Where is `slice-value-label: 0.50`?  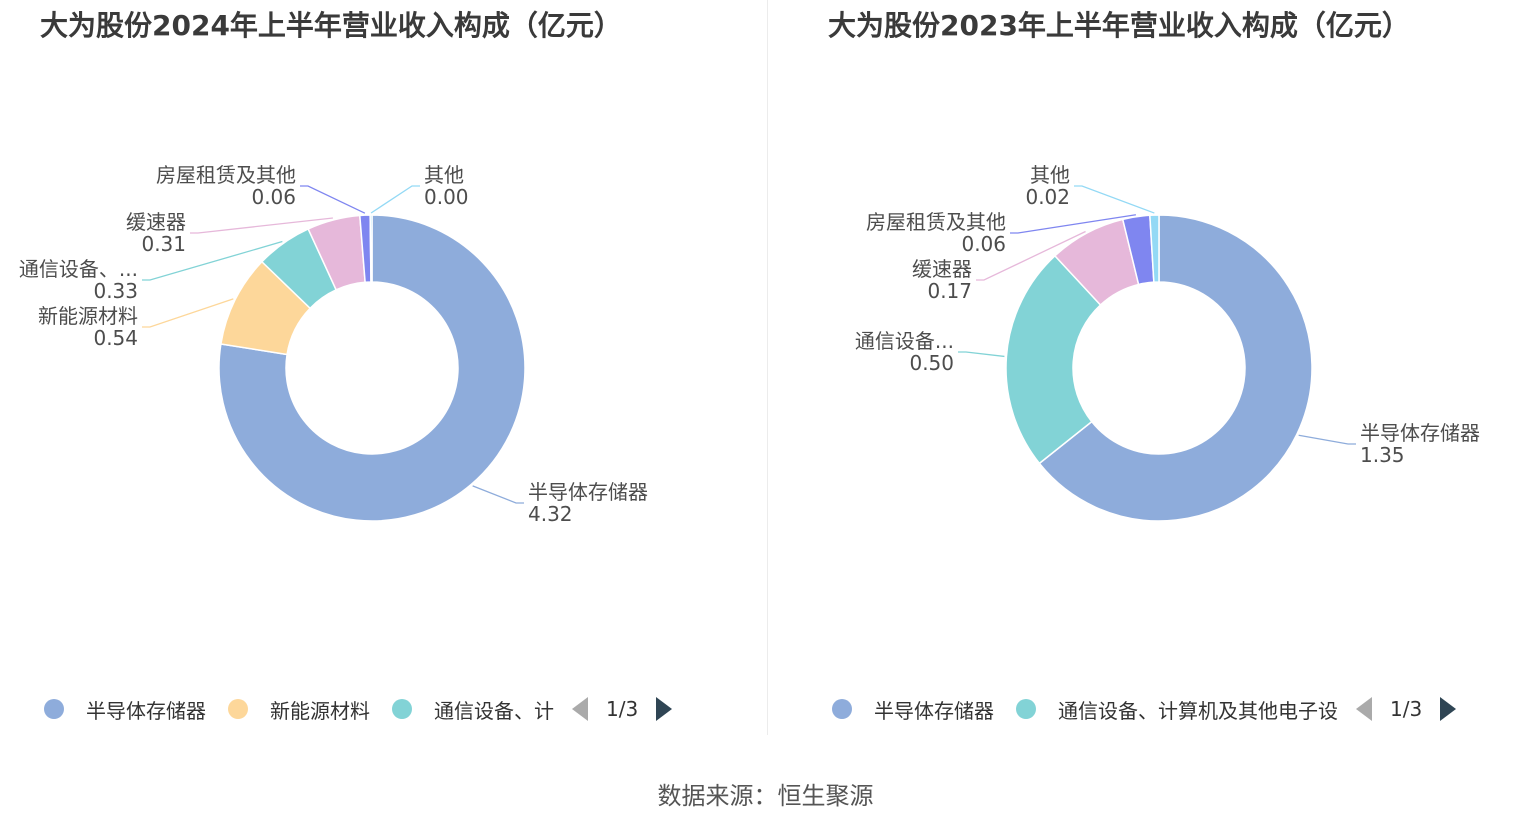 slice-value-label: 0.50 is located at coordinates (931, 363).